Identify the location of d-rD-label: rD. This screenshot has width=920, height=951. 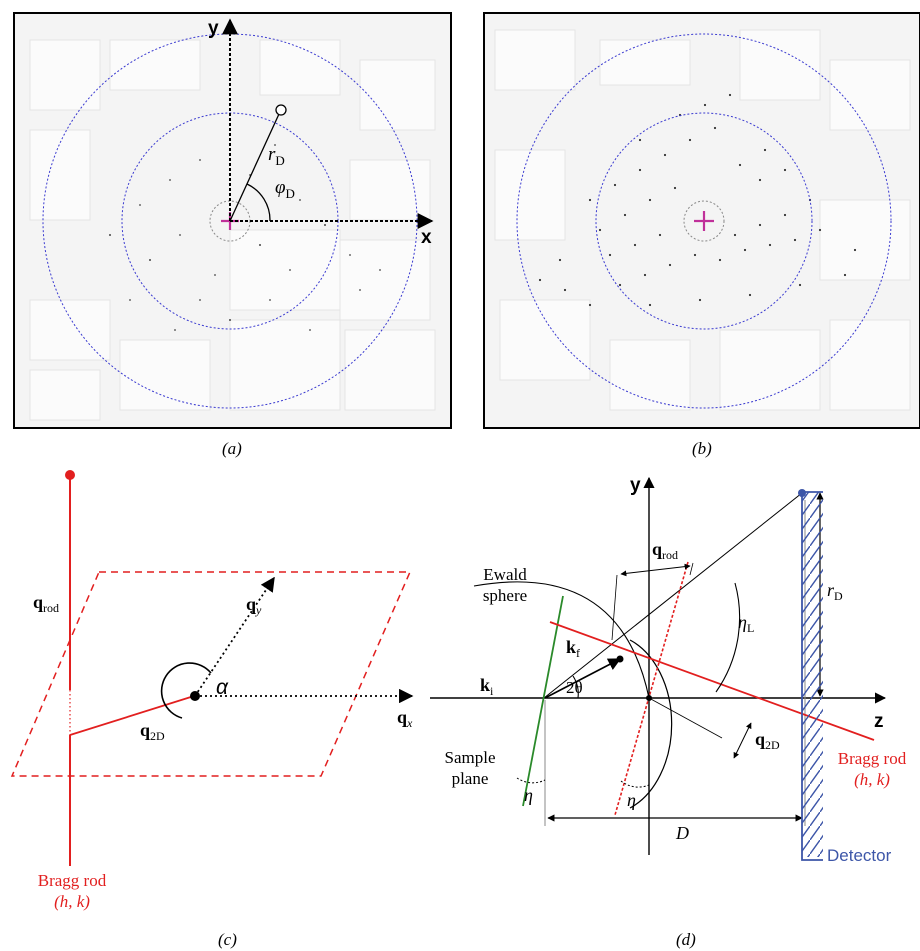
(835, 591).